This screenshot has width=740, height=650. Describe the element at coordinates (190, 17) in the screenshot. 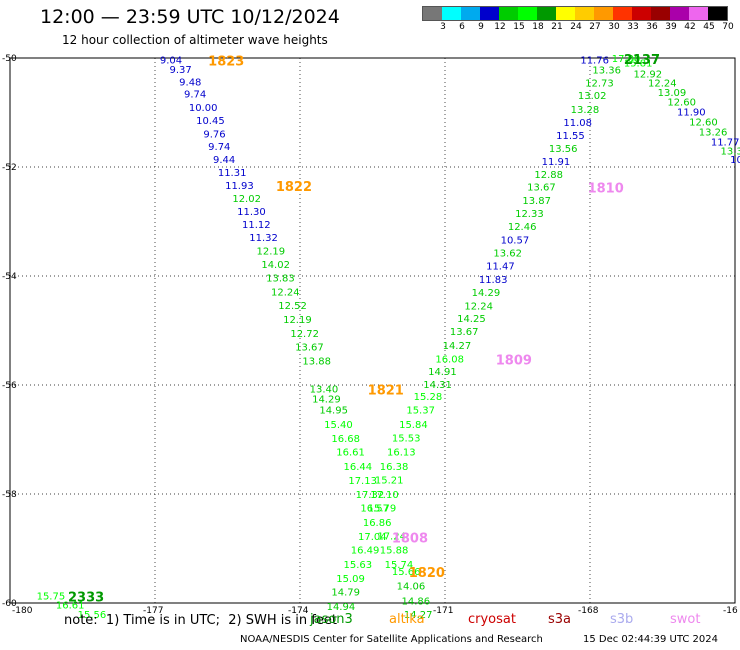

I see `chart-title: 12:00 — 23:59 UTC 10/12/2024` at that location.